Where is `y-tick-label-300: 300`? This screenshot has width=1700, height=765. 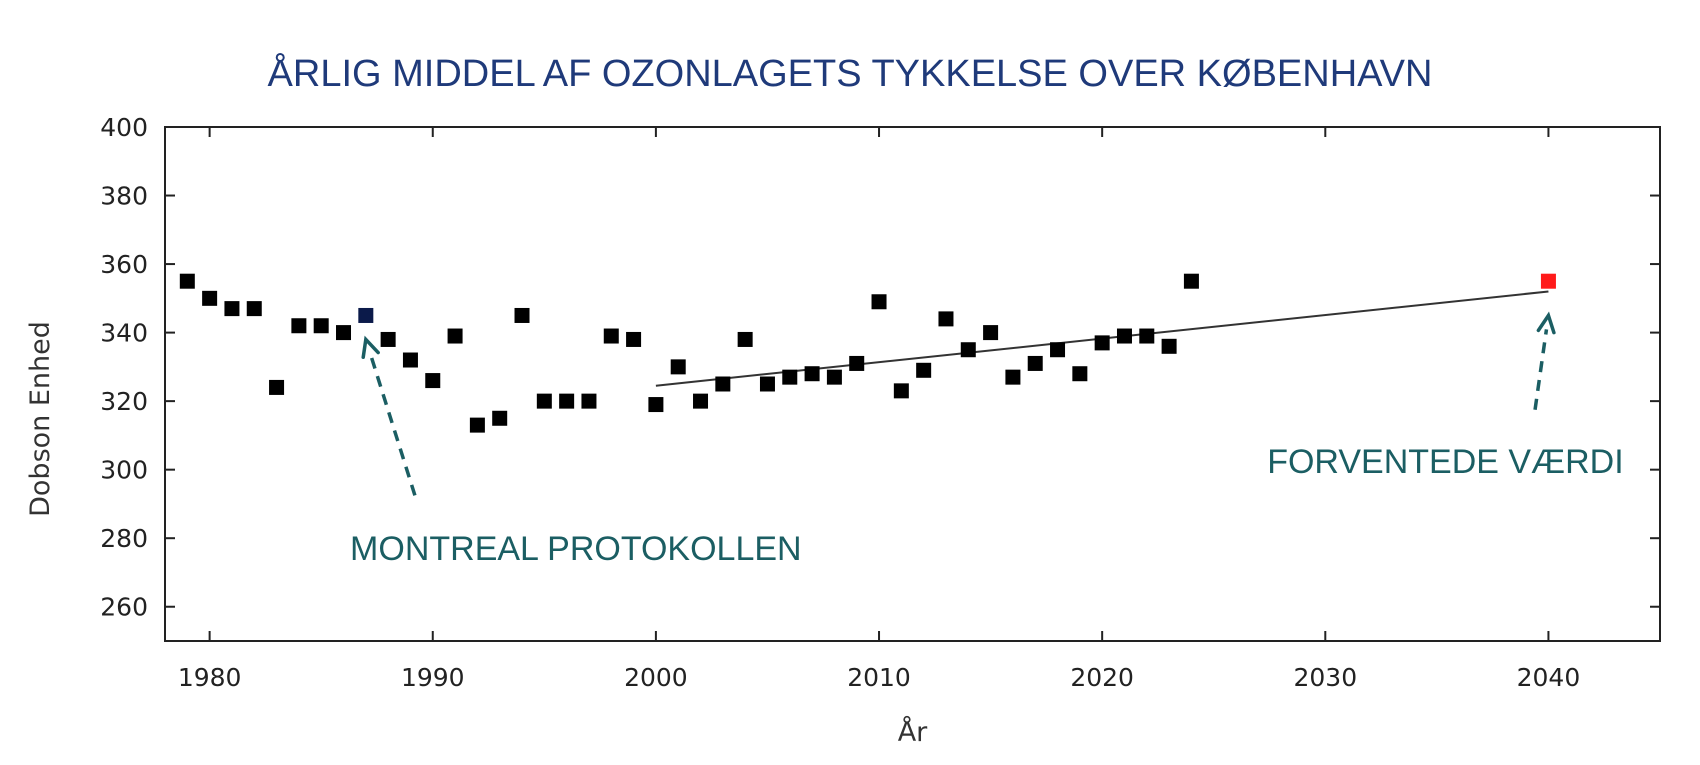
y-tick-label-300: 300 is located at coordinates (124, 470).